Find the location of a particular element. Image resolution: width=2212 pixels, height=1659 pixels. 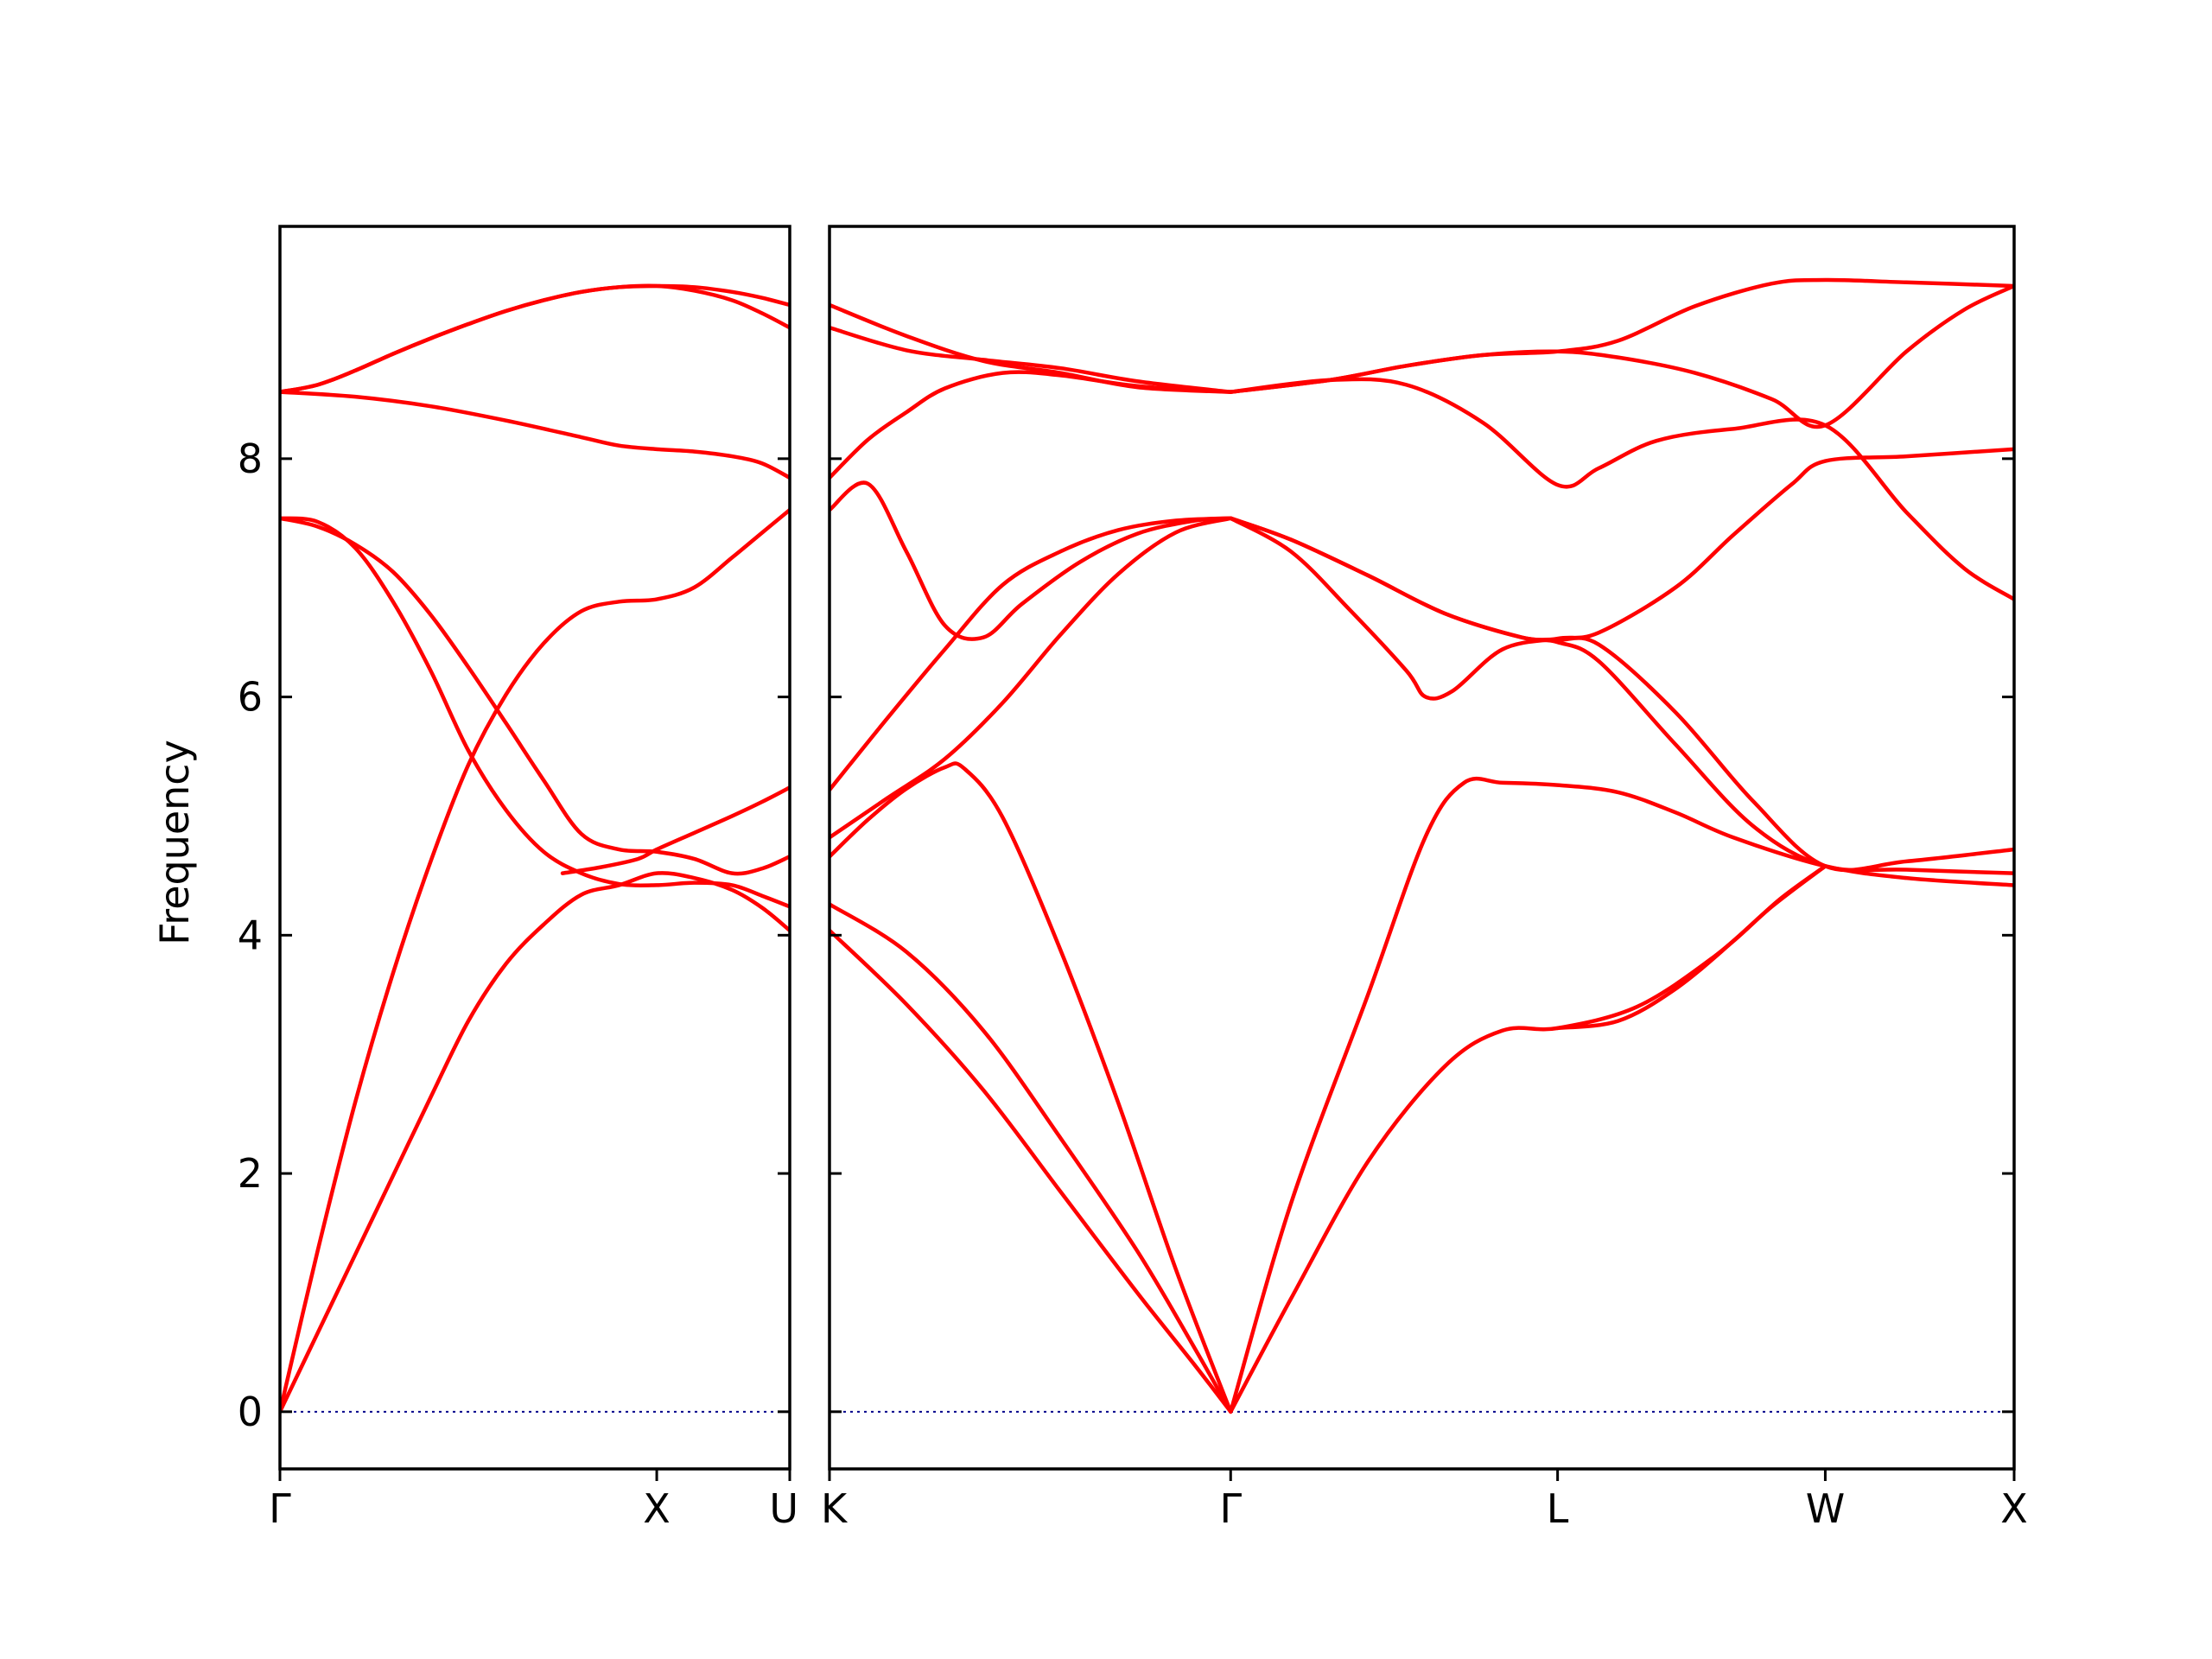

y-tick-label: 4 is located at coordinates (250, 935).